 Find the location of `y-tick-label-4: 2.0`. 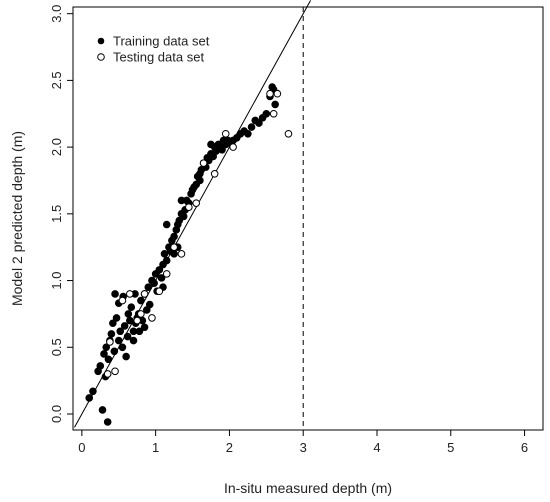

y-tick-label-4: 2.0 is located at coordinates (56, 147).